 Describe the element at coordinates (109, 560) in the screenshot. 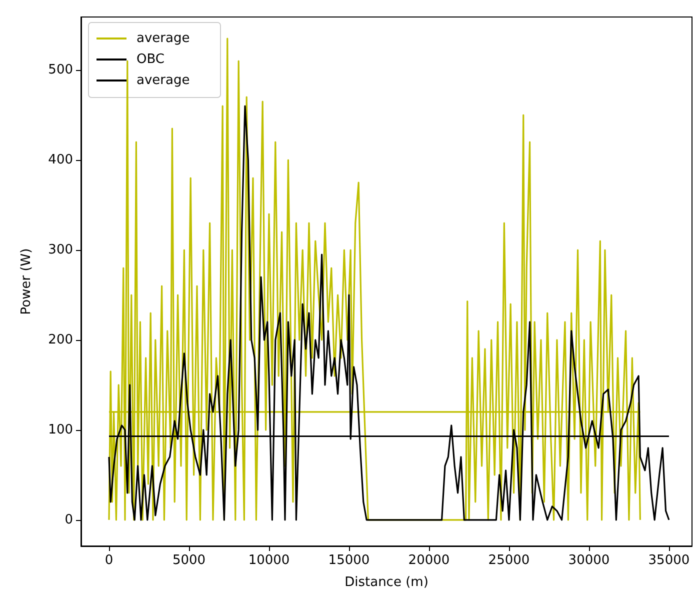

I see `x-tick-label: 0` at that location.